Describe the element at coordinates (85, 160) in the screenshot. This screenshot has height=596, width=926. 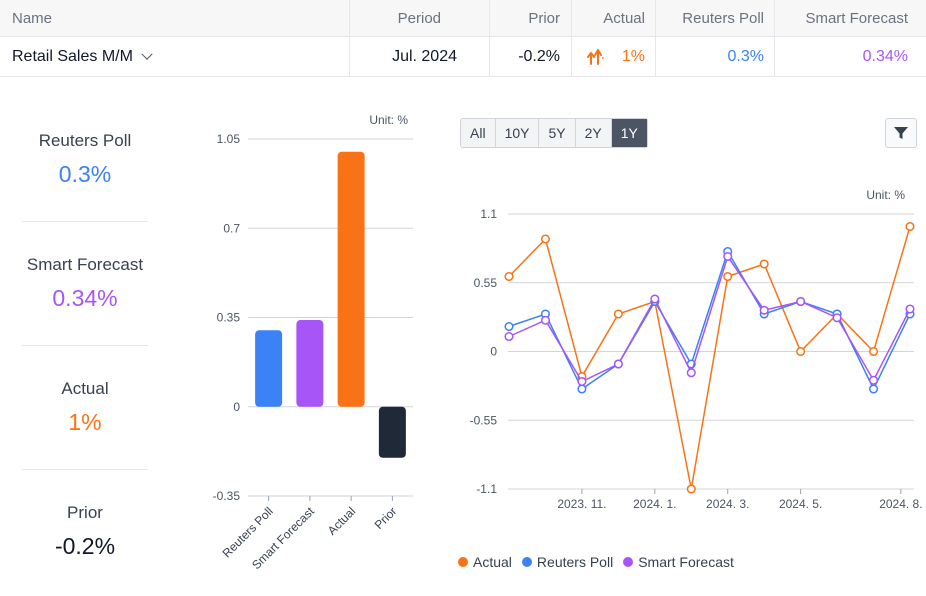
I see `stat-reuters-poll: Reuters Poll 0.3%` at that location.